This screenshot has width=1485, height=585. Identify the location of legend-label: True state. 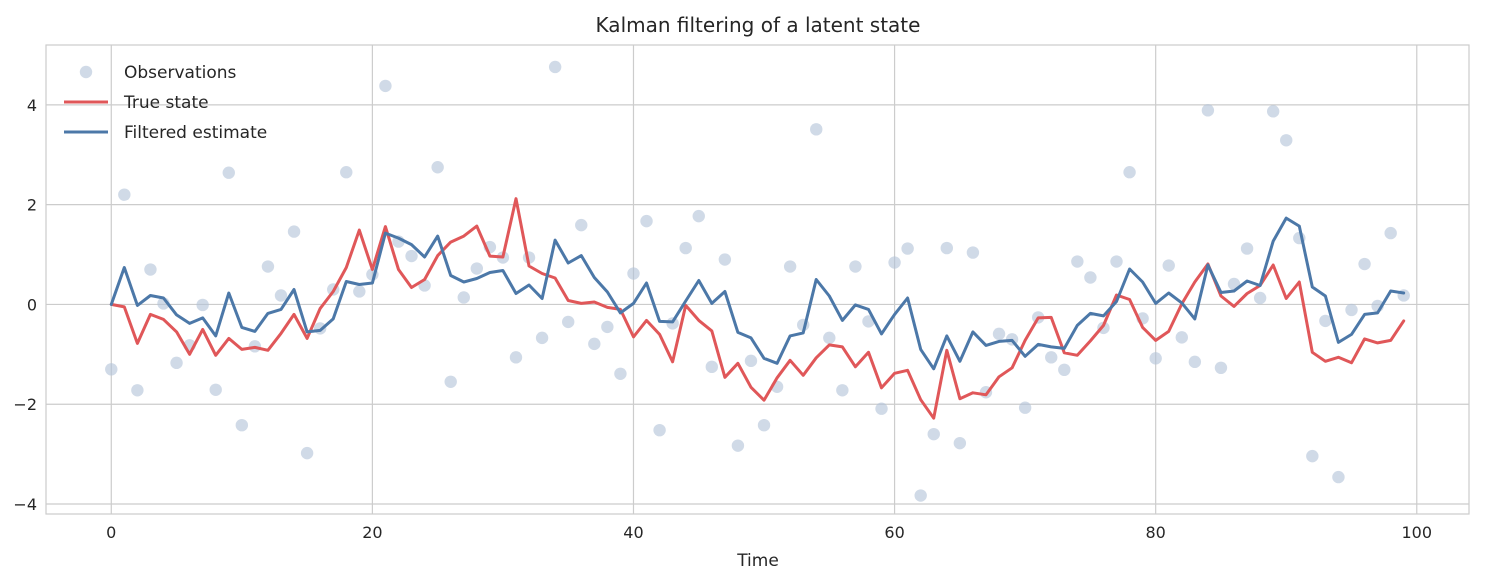
(166, 103).